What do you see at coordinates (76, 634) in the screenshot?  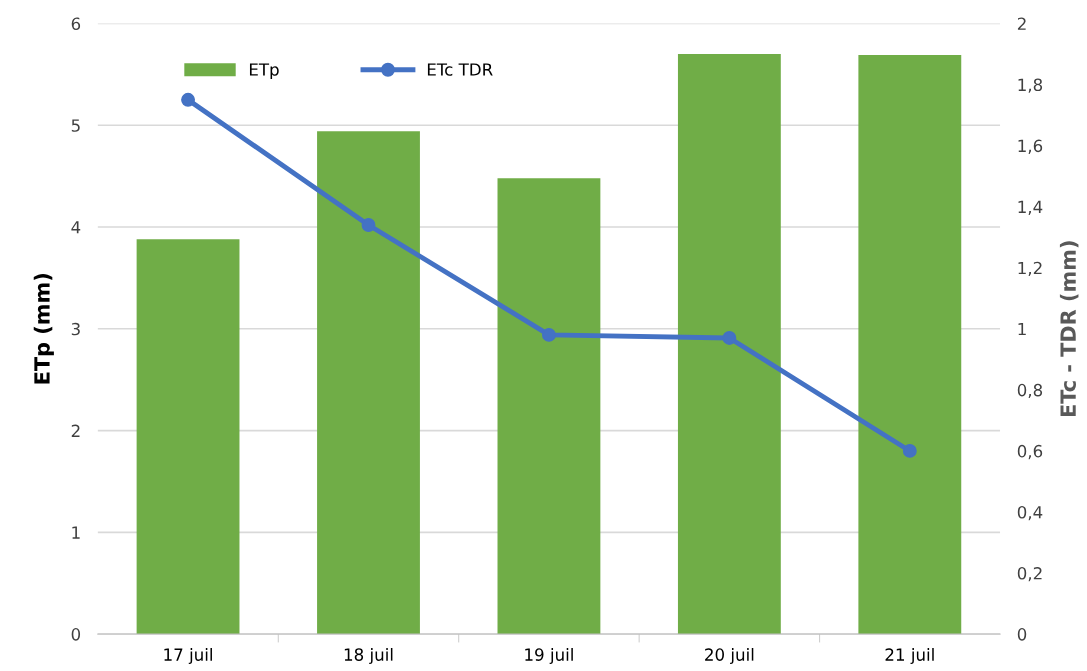 I see `y-tick-label: 0` at bounding box center [76, 634].